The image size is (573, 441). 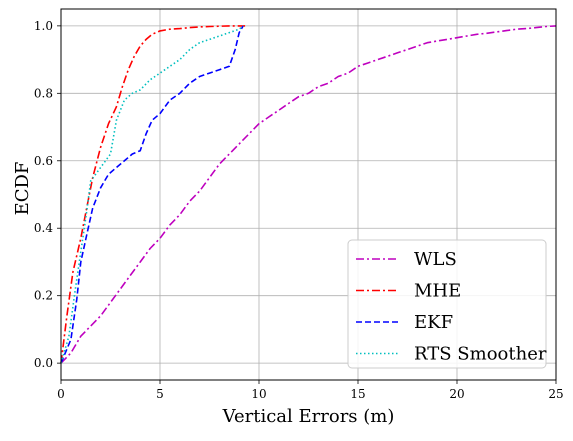 What do you see at coordinates (43, 26) in the screenshot?
I see `y-tick-label: 1.0` at bounding box center [43, 26].